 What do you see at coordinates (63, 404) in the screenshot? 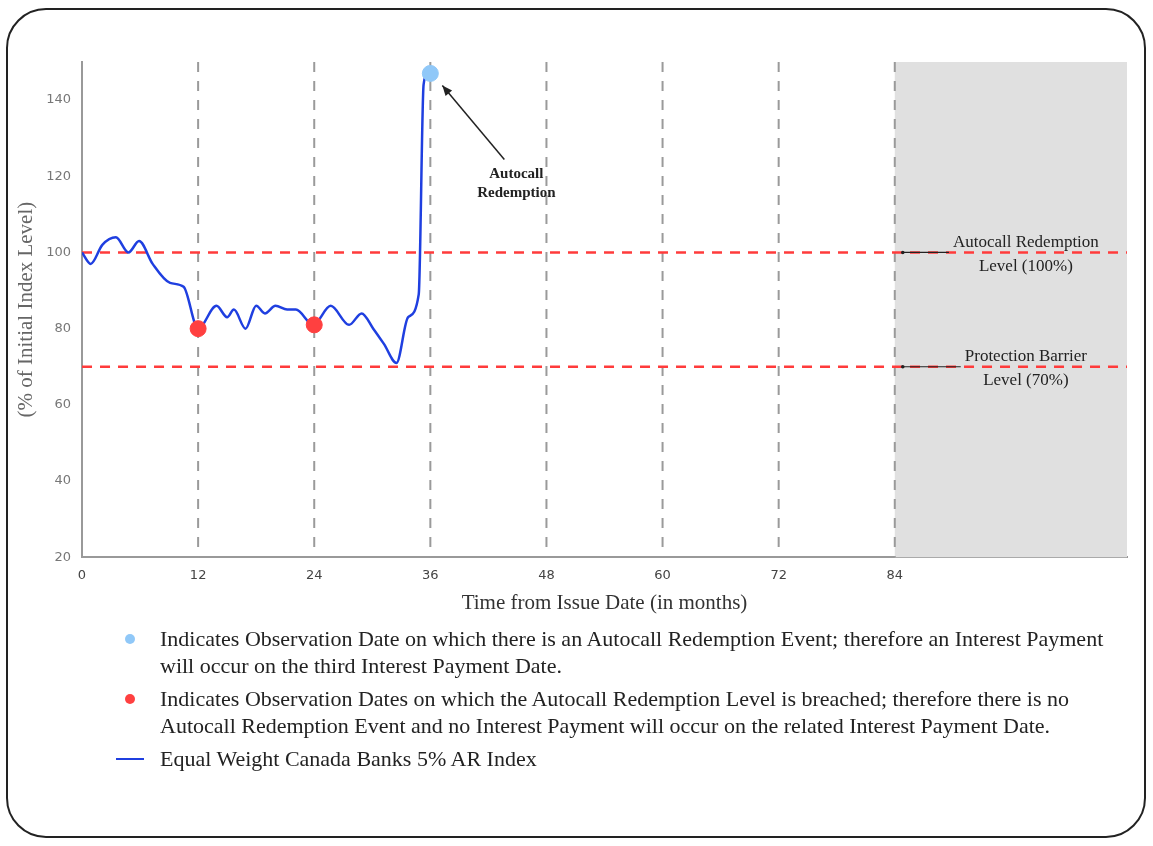
I see `y-tick-label: 60` at bounding box center [63, 404].